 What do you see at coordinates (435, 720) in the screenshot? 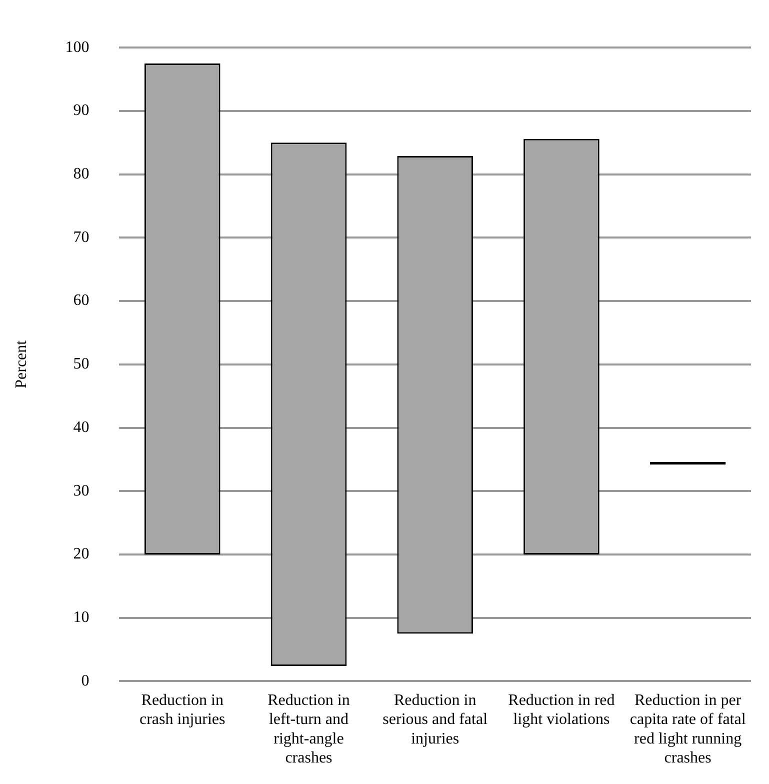
I see `x-tick-label: Reduction in serious and fatal injuries` at bounding box center [435, 720].